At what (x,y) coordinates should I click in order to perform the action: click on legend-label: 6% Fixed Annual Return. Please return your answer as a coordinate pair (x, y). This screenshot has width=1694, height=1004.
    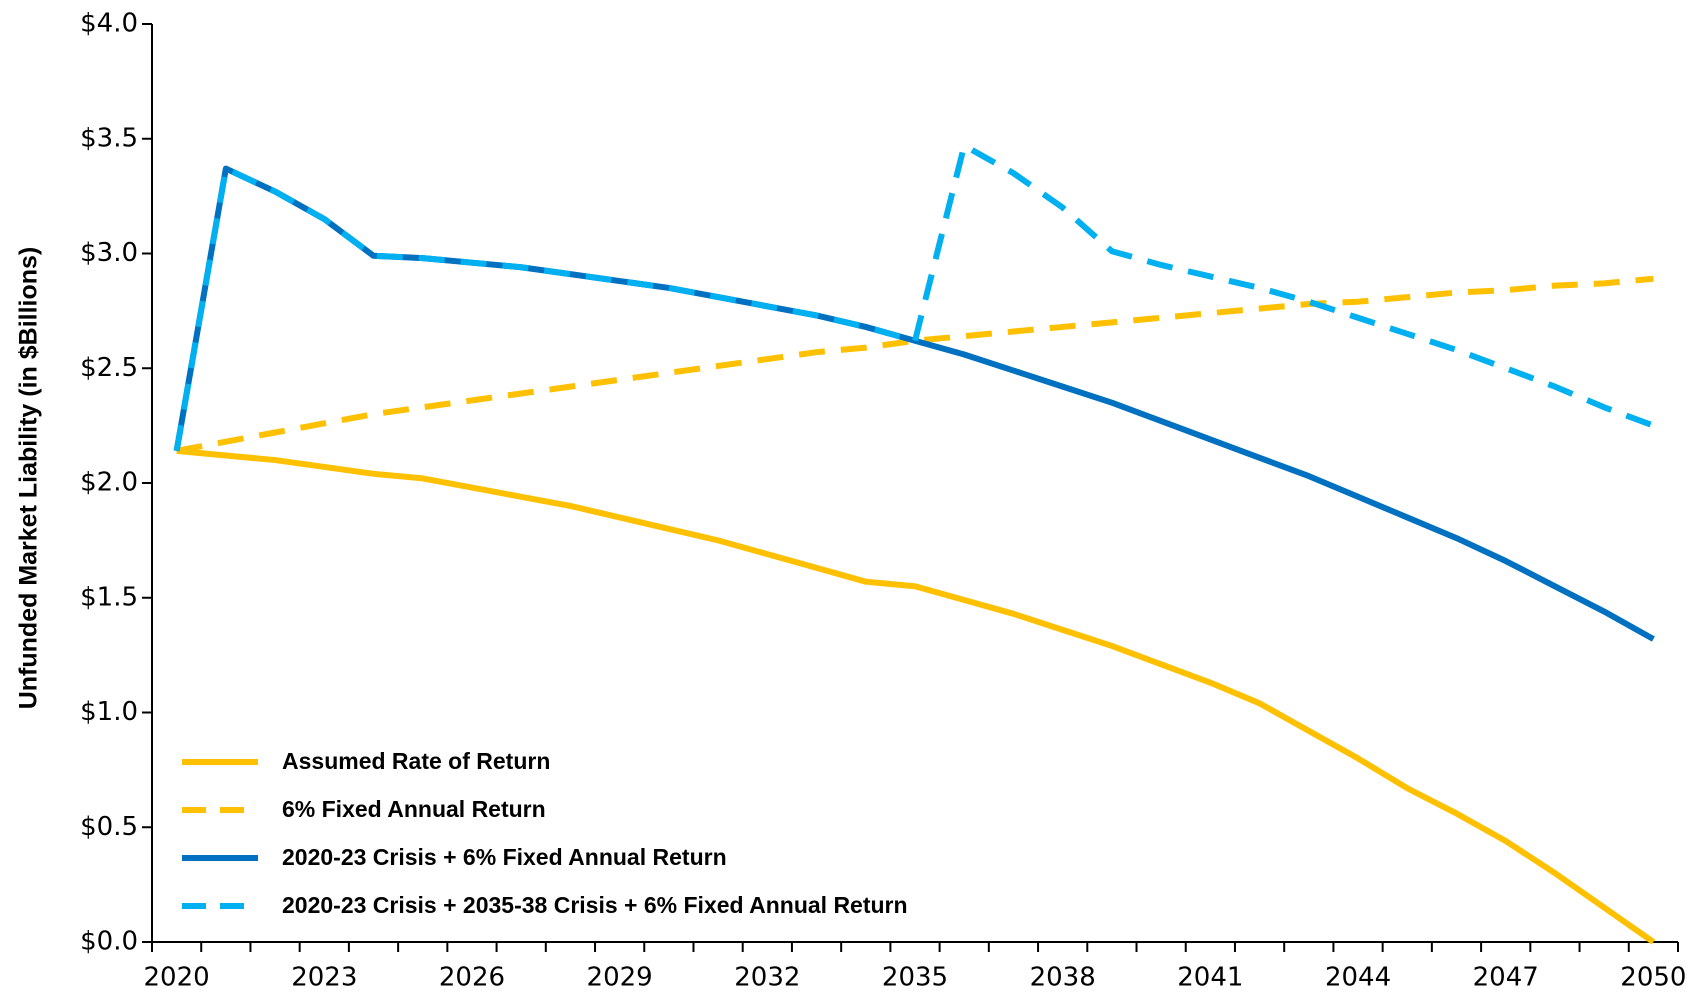
    Looking at the image, I should click on (414, 809).